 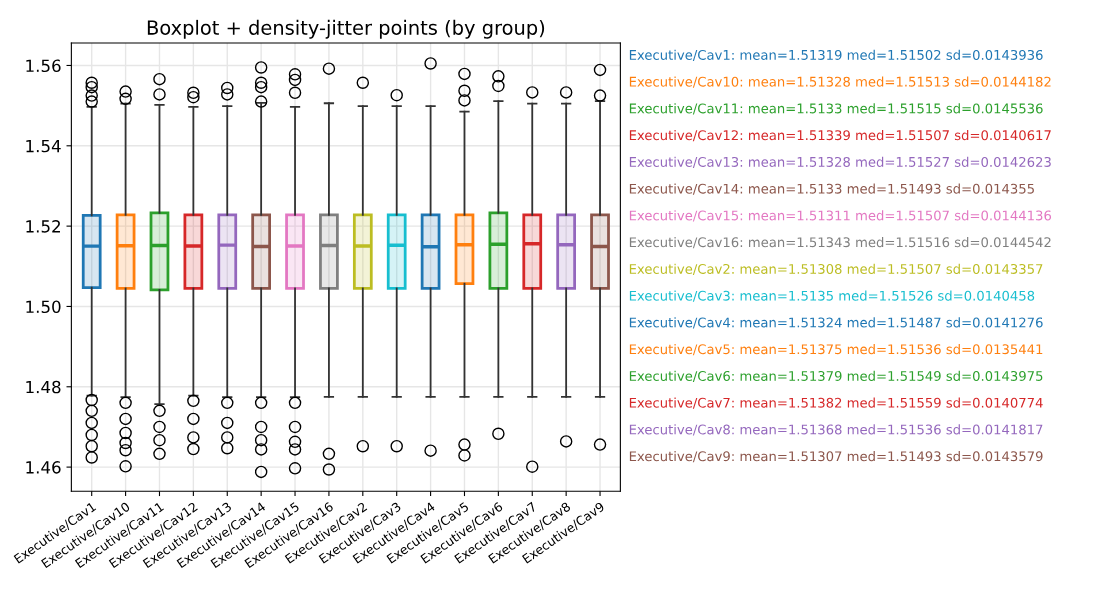 I want to click on text: Executive/Cav10: mean=1.51328 med=1.51513 sd=0.0144182, so click(x=840, y=82).